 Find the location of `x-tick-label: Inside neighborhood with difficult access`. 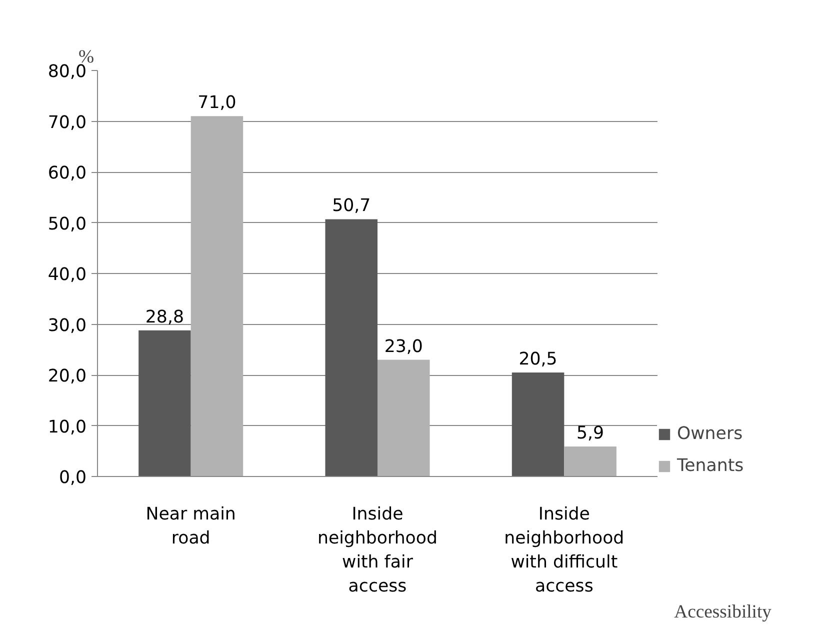

x-tick-label: Inside neighborhood with difficult access is located at coordinates (564, 550).